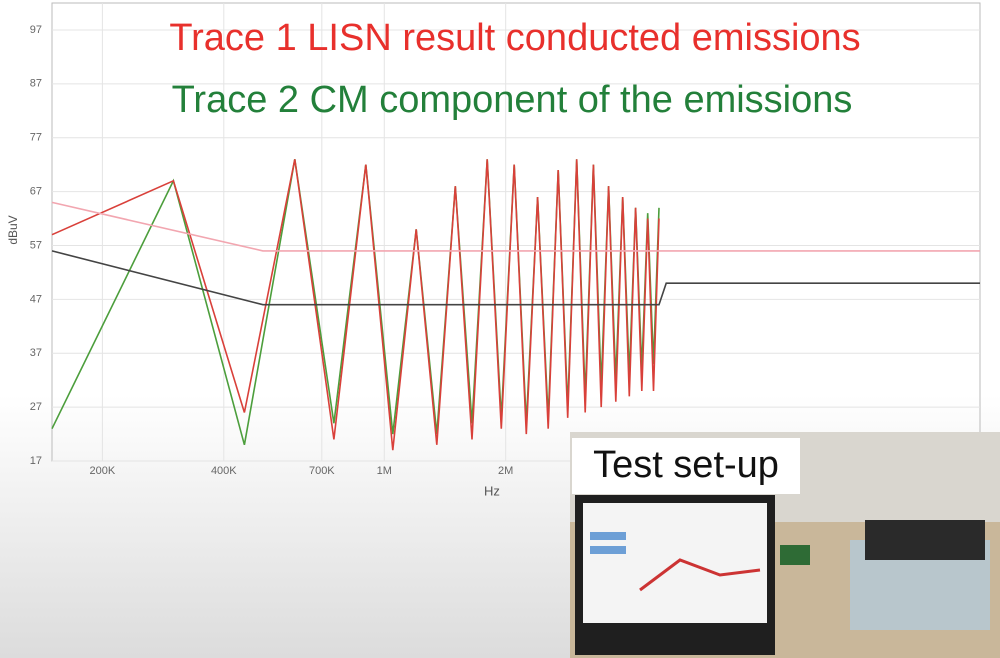 Image resolution: width=1000 pixels, height=658 pixels. I want to click on y-tick-label: 97, so click(36, 30).